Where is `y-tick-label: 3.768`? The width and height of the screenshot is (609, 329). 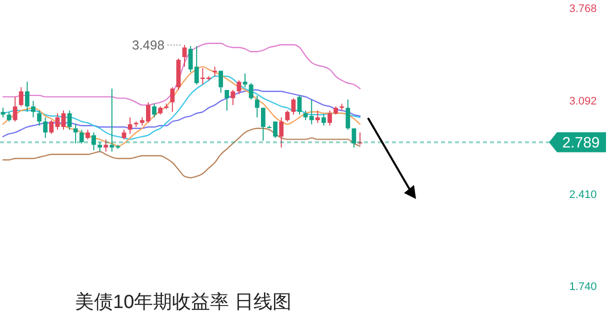
y-tick-label: 3.768 is located at coordinates (583, 8).